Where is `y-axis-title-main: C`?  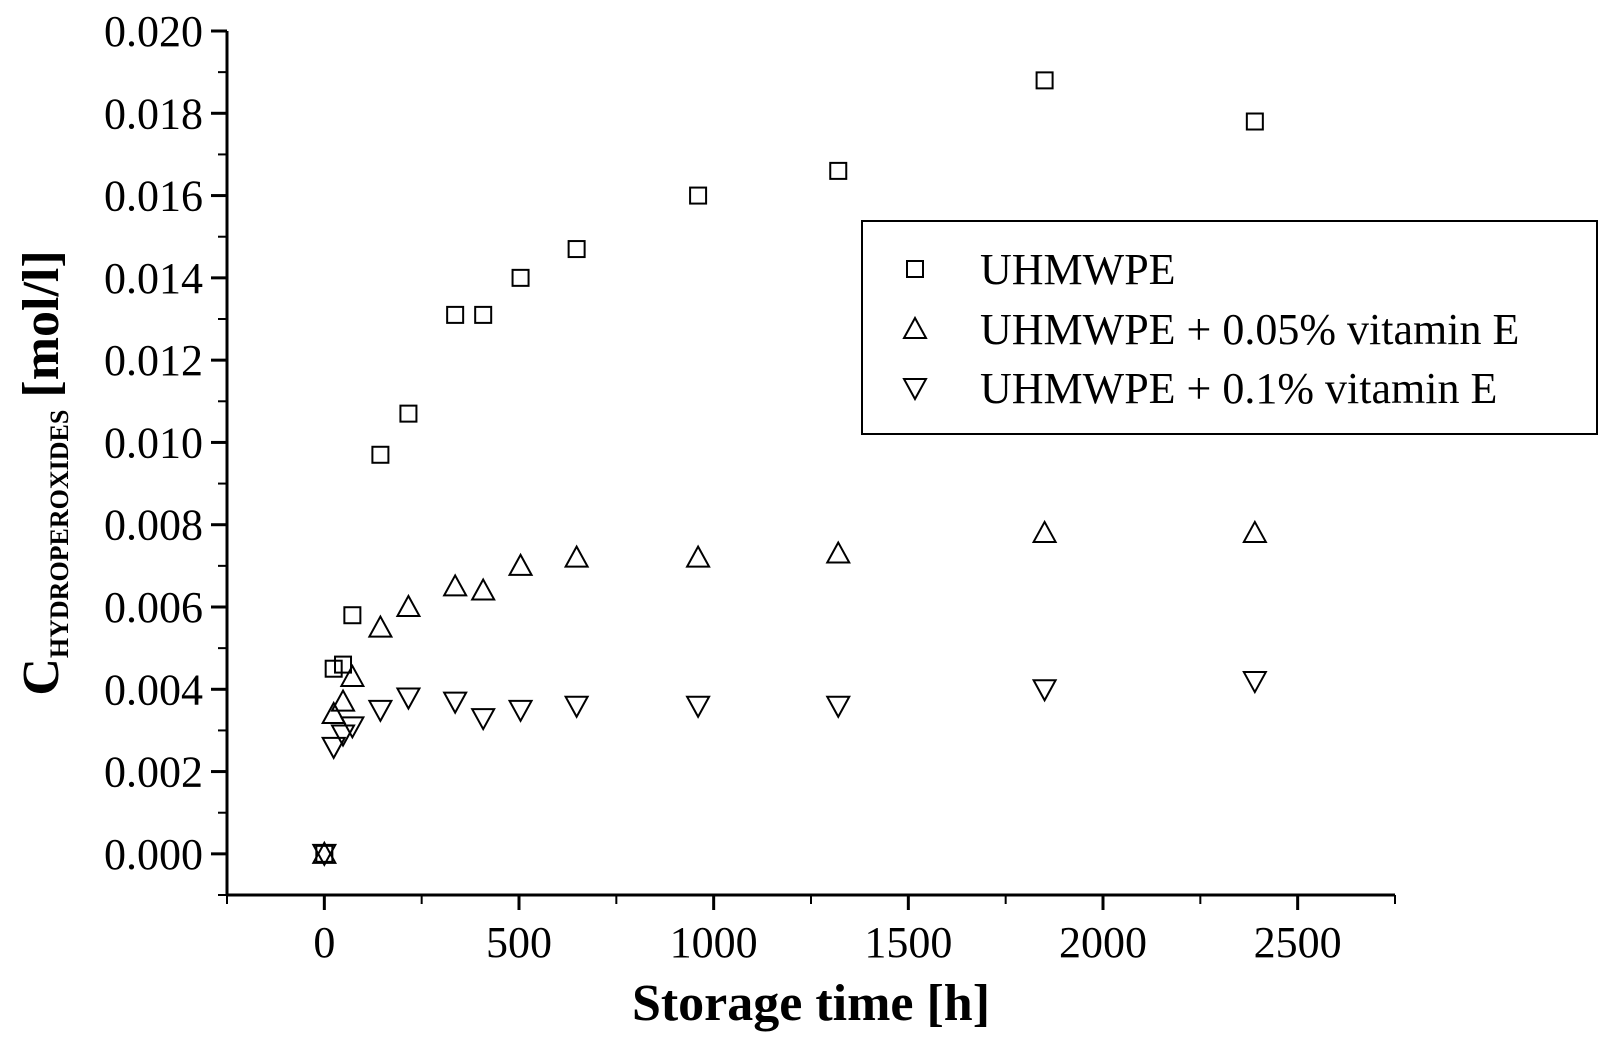 y-axis-title-main: C is located at coordinates (41, 677).